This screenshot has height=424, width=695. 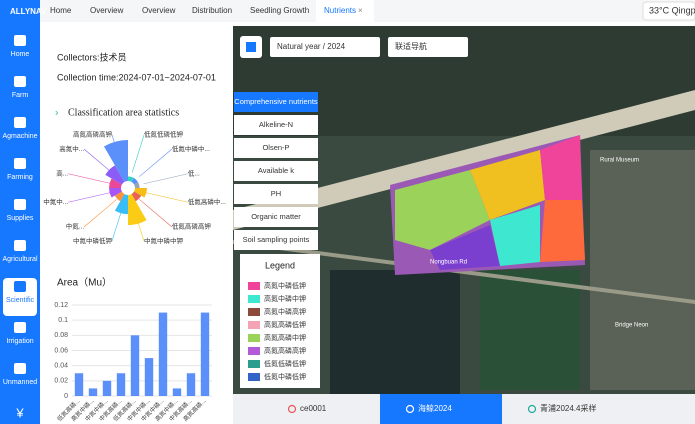 I want to click on section-title: Classification area statistics, so click(x=123, y=112).